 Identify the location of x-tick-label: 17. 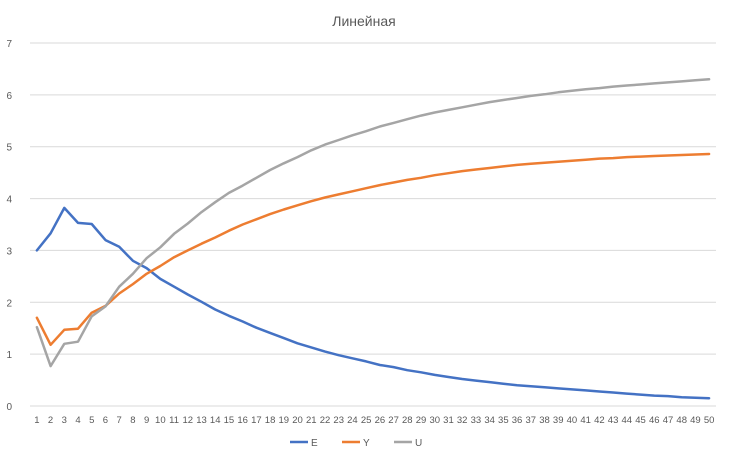
(256, 420).